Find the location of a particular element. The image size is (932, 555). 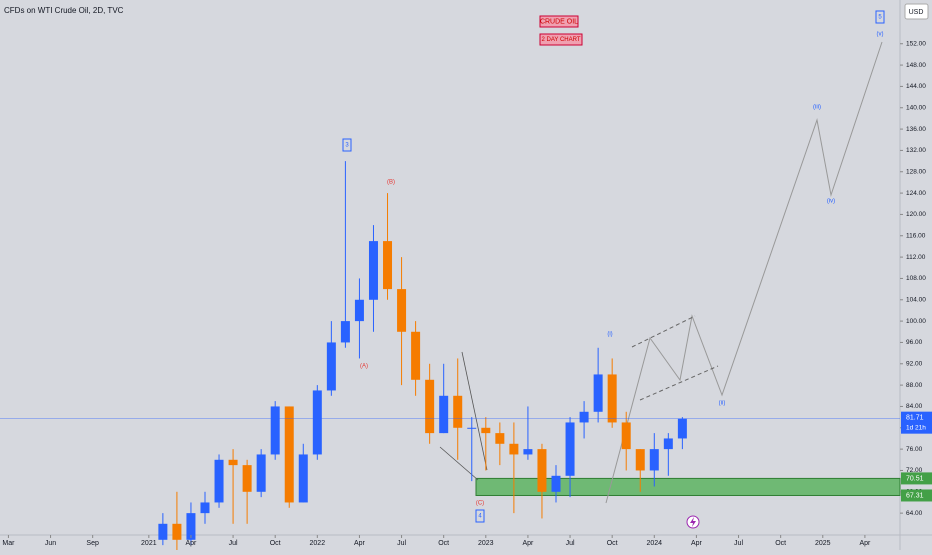

zone-tag is located at coordinates (916, 495).